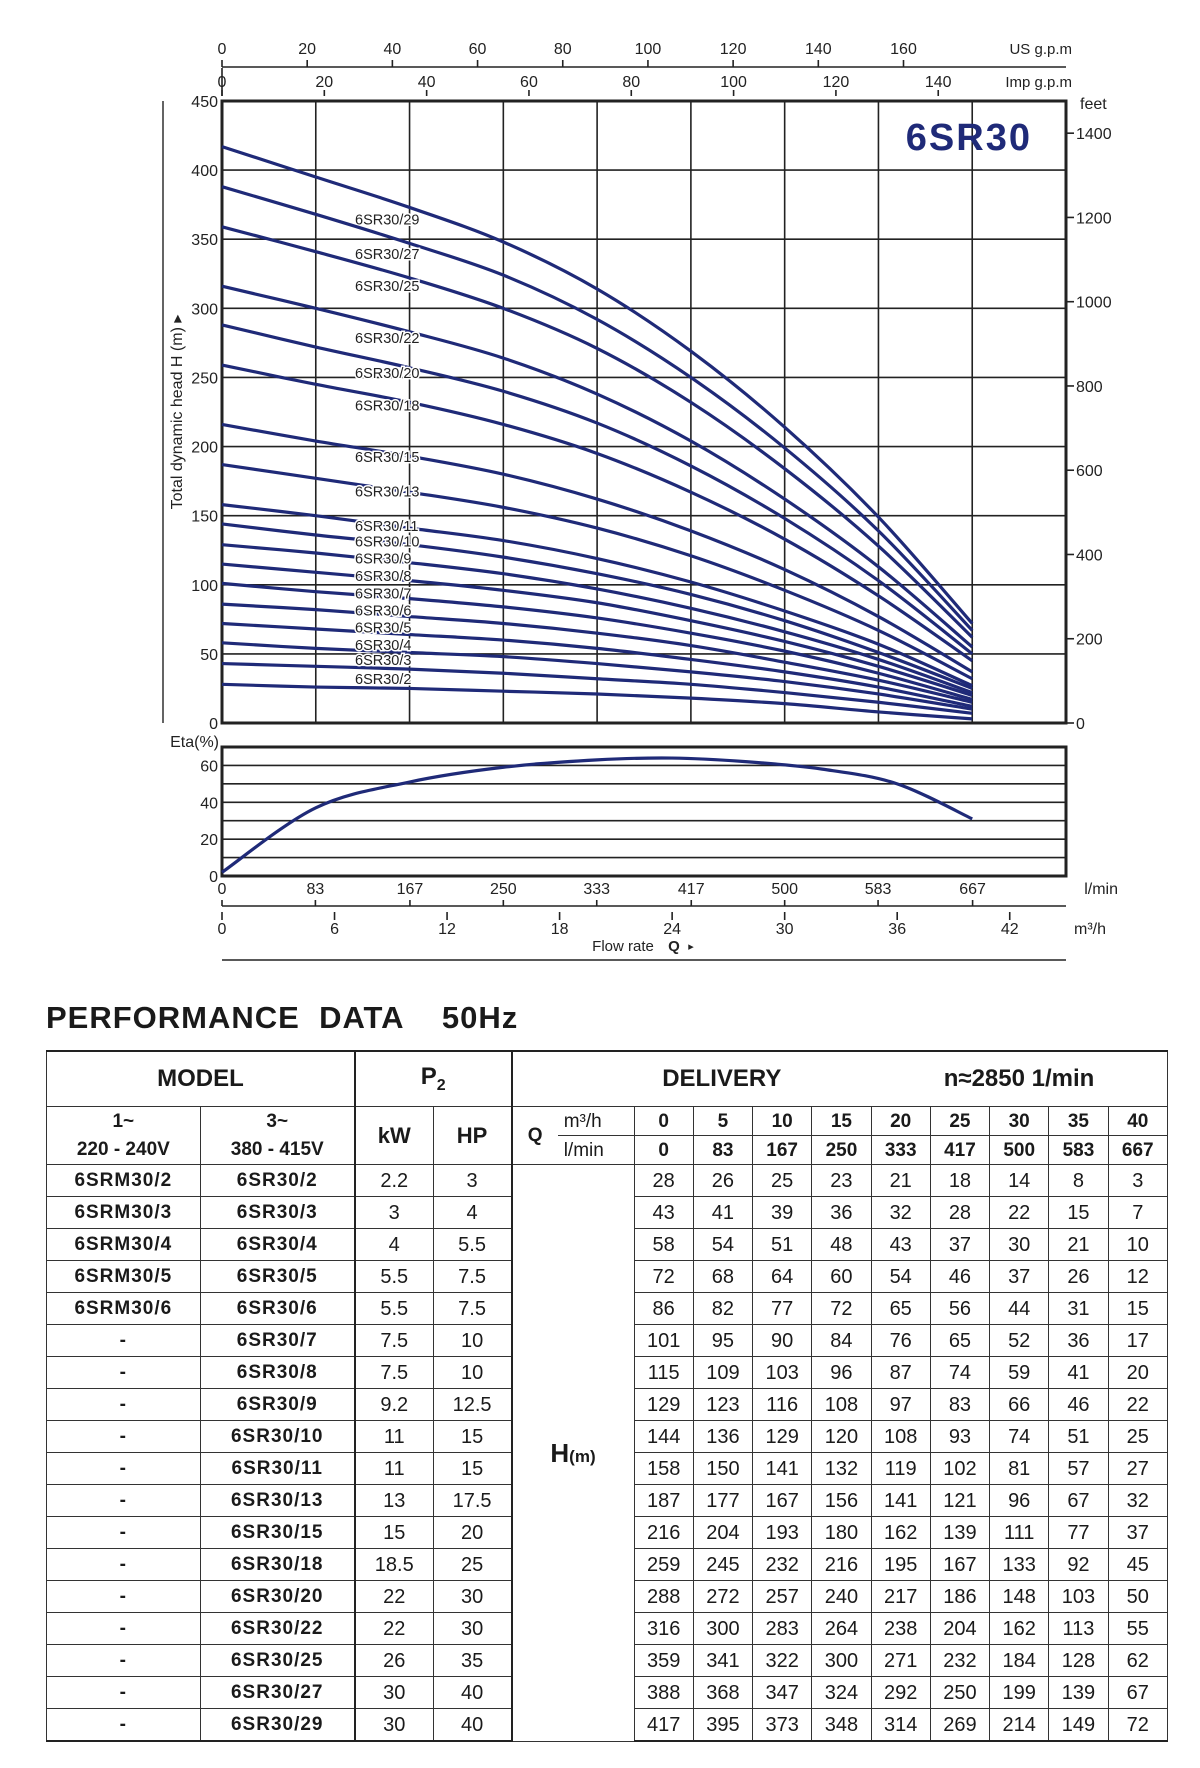  I want to click on head-value: 32, so click(900, 1212).